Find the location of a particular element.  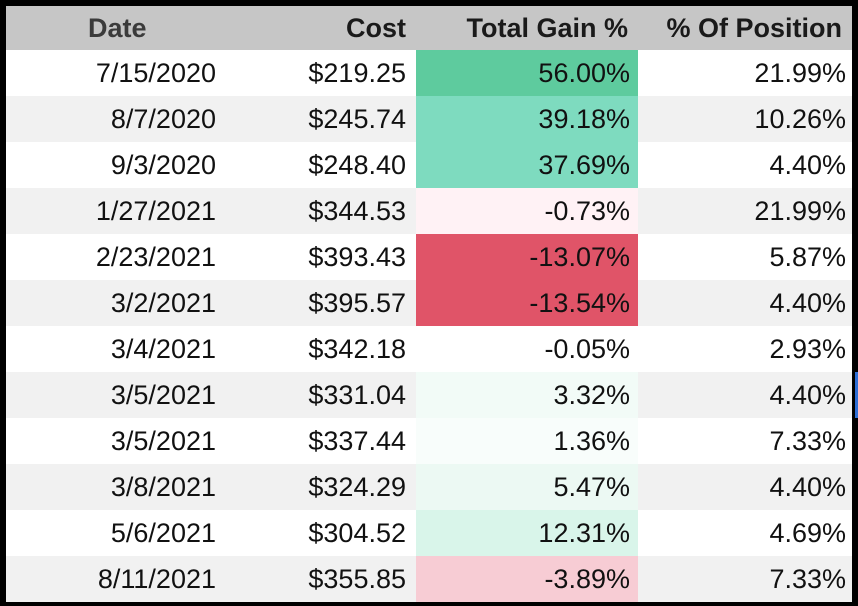

total-gain-cell: 56.00% is located at coordinates (527, 73).